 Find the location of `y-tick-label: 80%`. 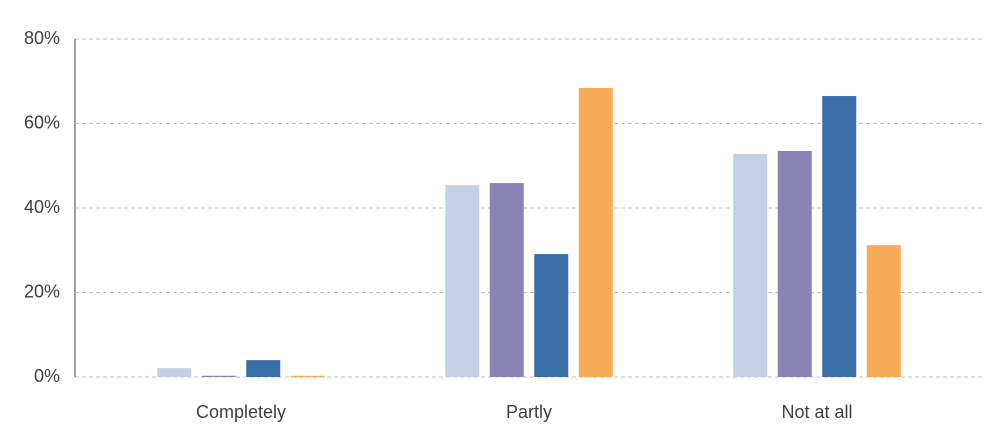

y-tick-label: 80% is located at coordinates (42, 38).